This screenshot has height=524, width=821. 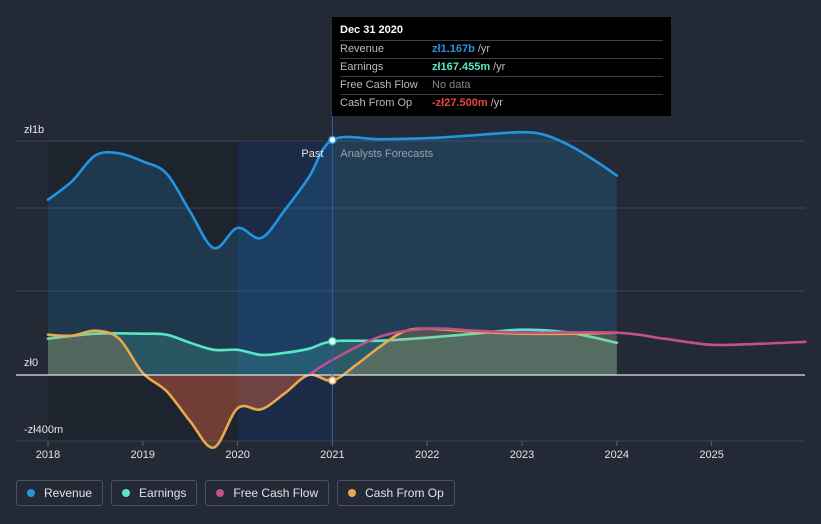 I want to click on revenue-dot-icon, so click(x=31, y=493).